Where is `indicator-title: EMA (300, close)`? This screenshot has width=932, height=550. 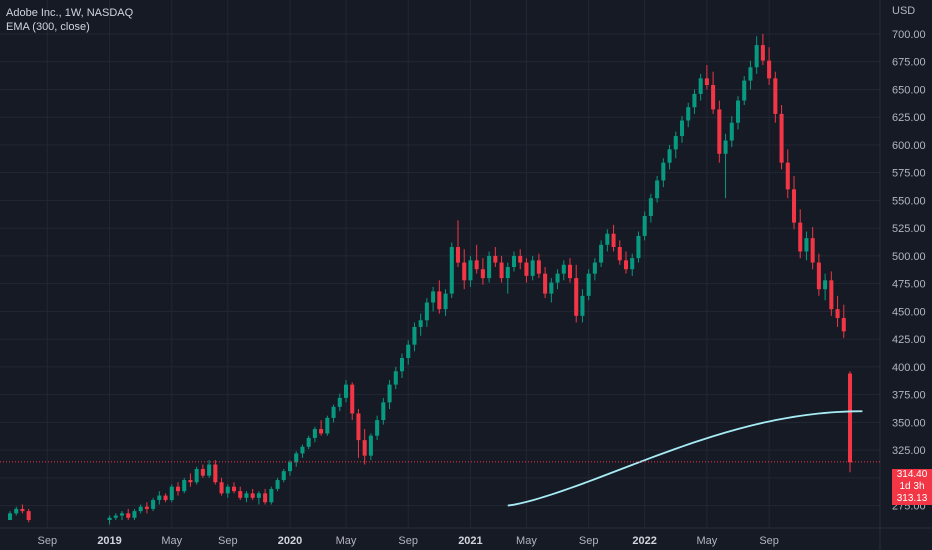 indicator-title: EMA (300, close) is located at coordinates (48, 27).